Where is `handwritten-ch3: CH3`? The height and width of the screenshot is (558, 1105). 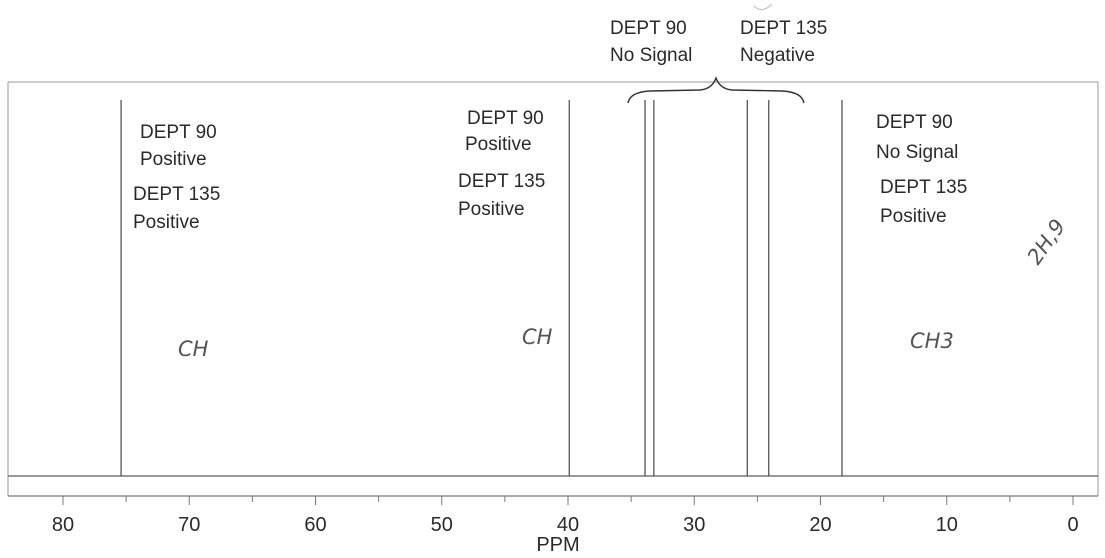 handwritten-ch3: CH3 is located at coordinates (932, 341).